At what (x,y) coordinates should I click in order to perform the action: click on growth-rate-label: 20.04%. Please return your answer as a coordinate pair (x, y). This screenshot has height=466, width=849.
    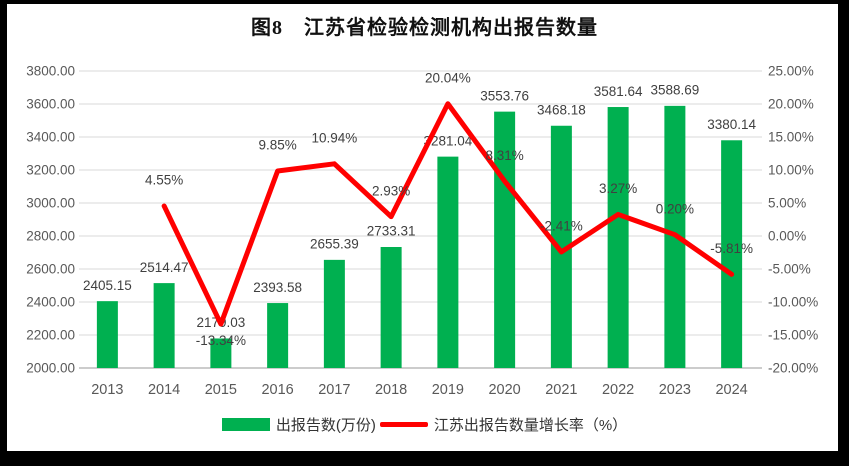
    Looking at the image, I should click on (448, 77).